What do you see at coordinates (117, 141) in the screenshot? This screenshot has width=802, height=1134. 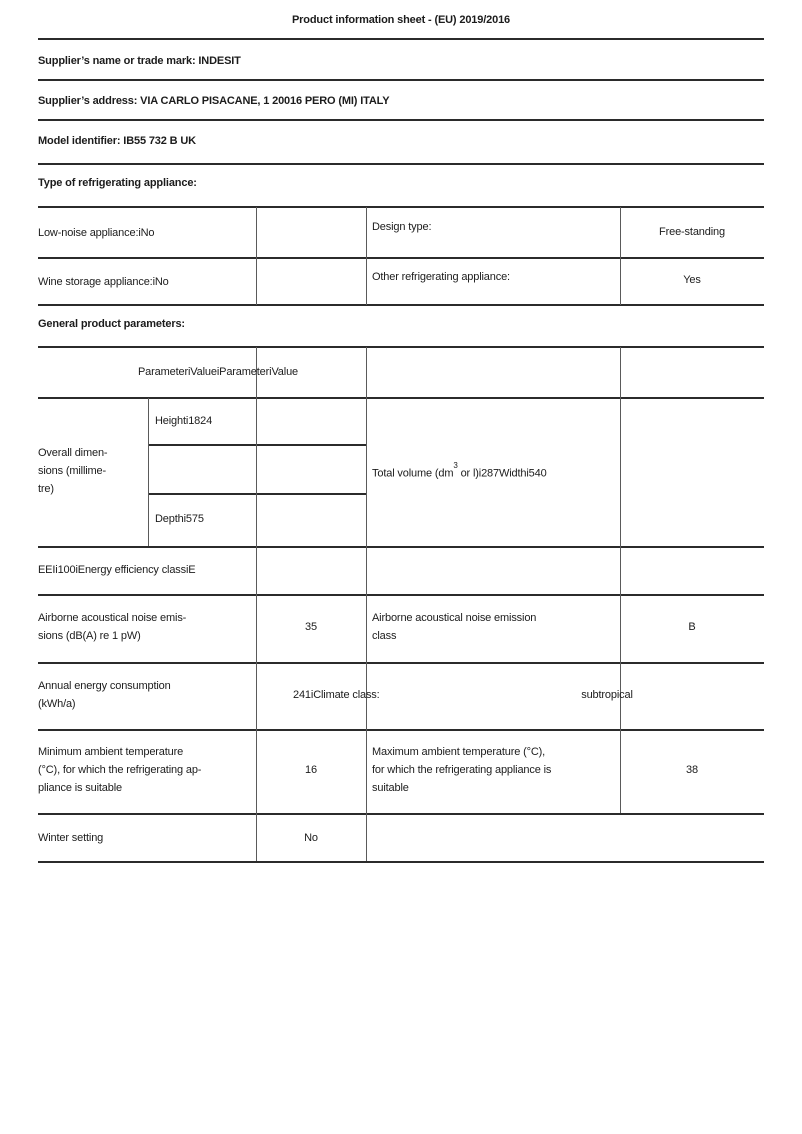 I see `model-identifier: Model identifier: IB55 732 B UK` at bounding box center [117, 141].